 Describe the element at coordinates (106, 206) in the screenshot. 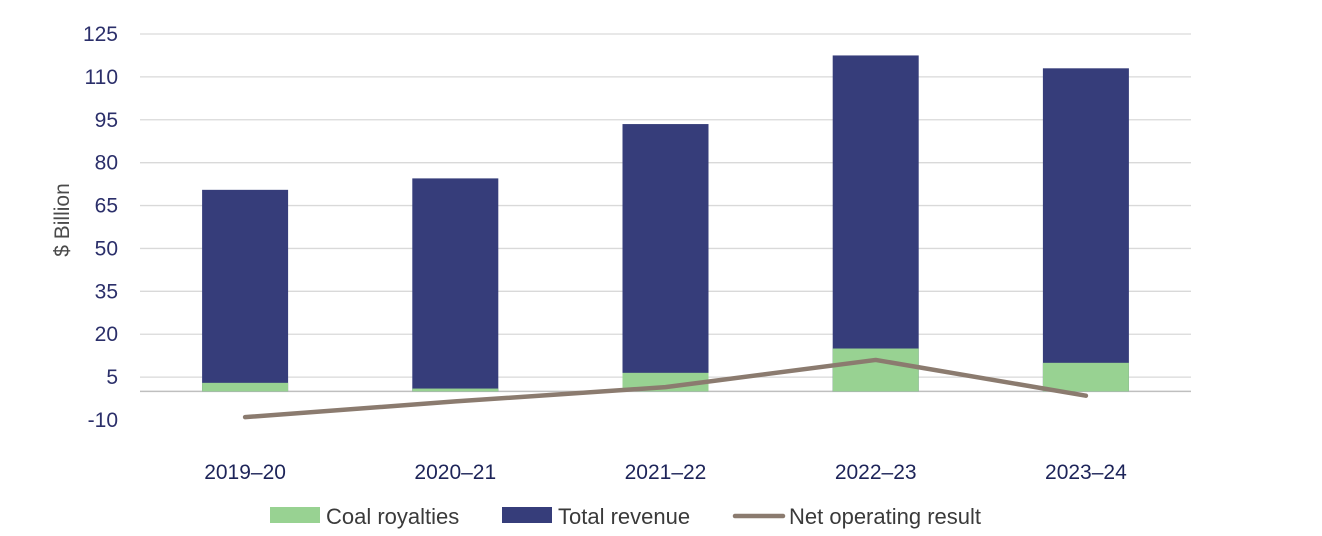

I see `y-tick-label: 65` at that location.